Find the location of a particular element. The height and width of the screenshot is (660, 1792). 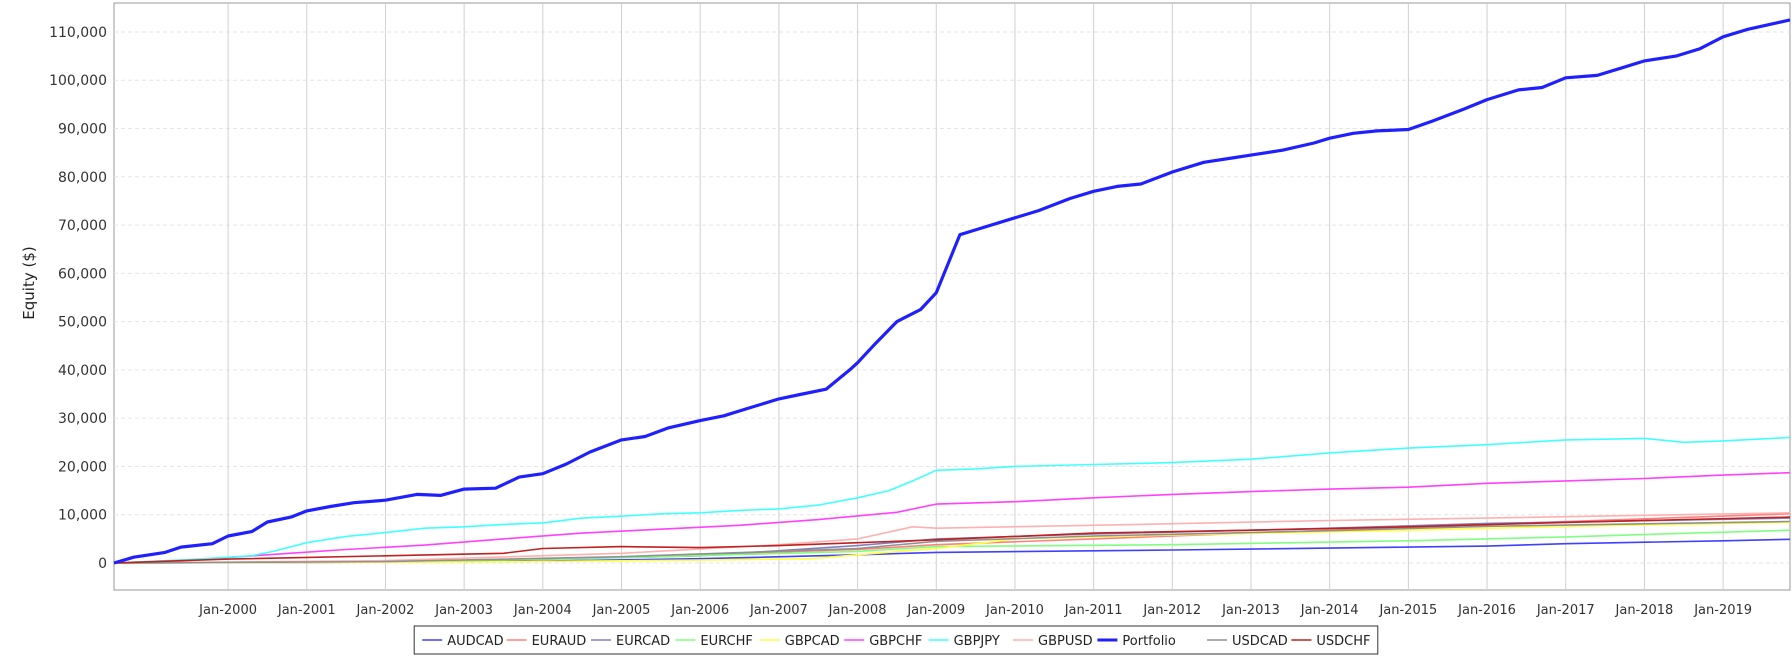

series-line-usdchf is located at coordinates (952, 540).